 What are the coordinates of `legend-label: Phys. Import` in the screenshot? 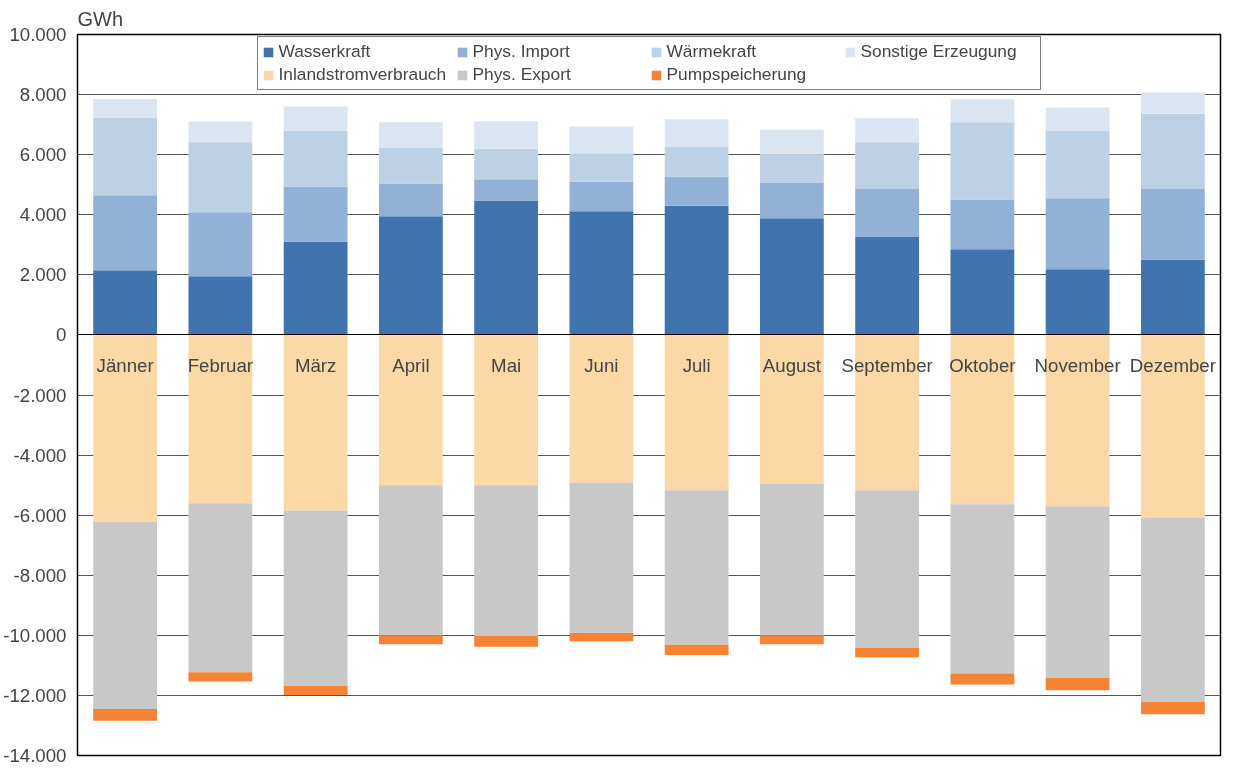 It's located at (521, 51).